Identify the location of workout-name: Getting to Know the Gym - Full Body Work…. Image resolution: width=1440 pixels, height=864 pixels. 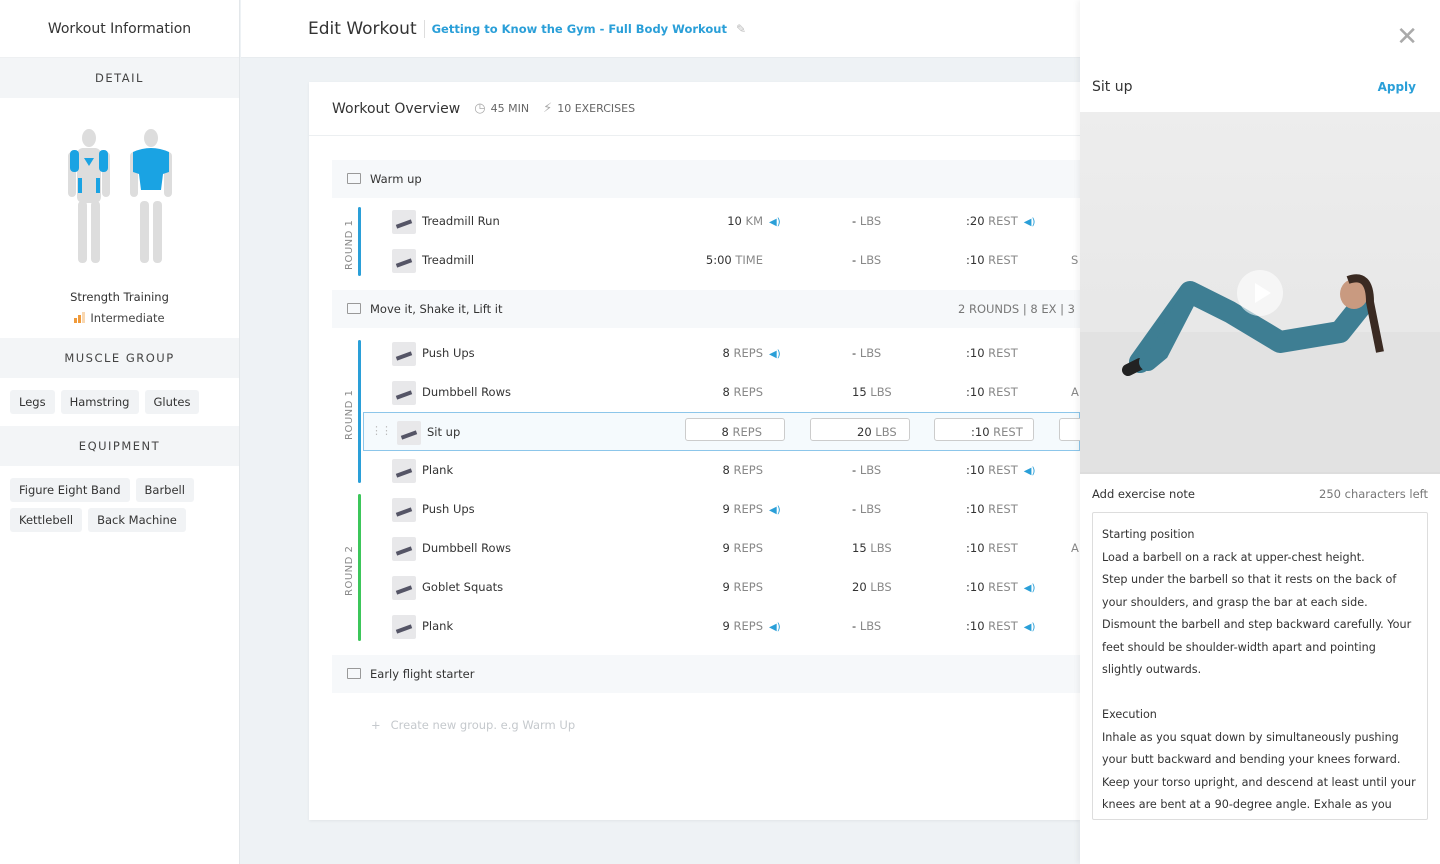
(579, 28).